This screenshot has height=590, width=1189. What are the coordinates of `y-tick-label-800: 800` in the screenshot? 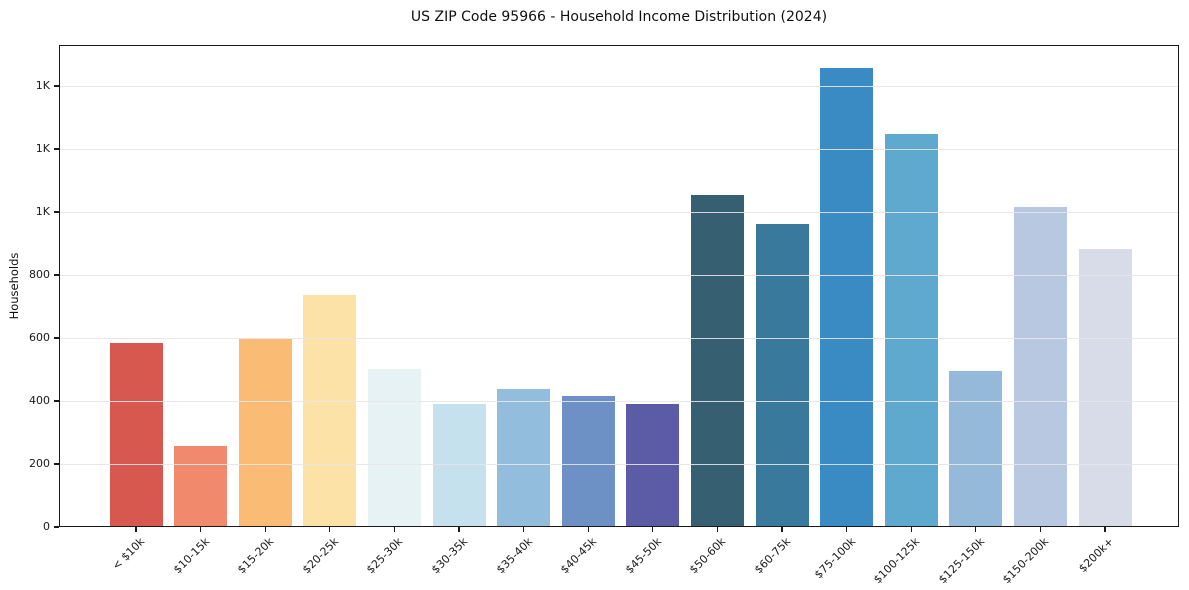 It's located at (39, 274).